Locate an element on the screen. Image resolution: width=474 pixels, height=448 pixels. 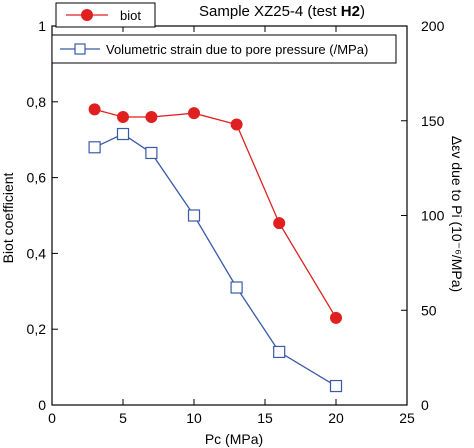
y-right-tick-label: 0 is located at coordinates (425, 405).